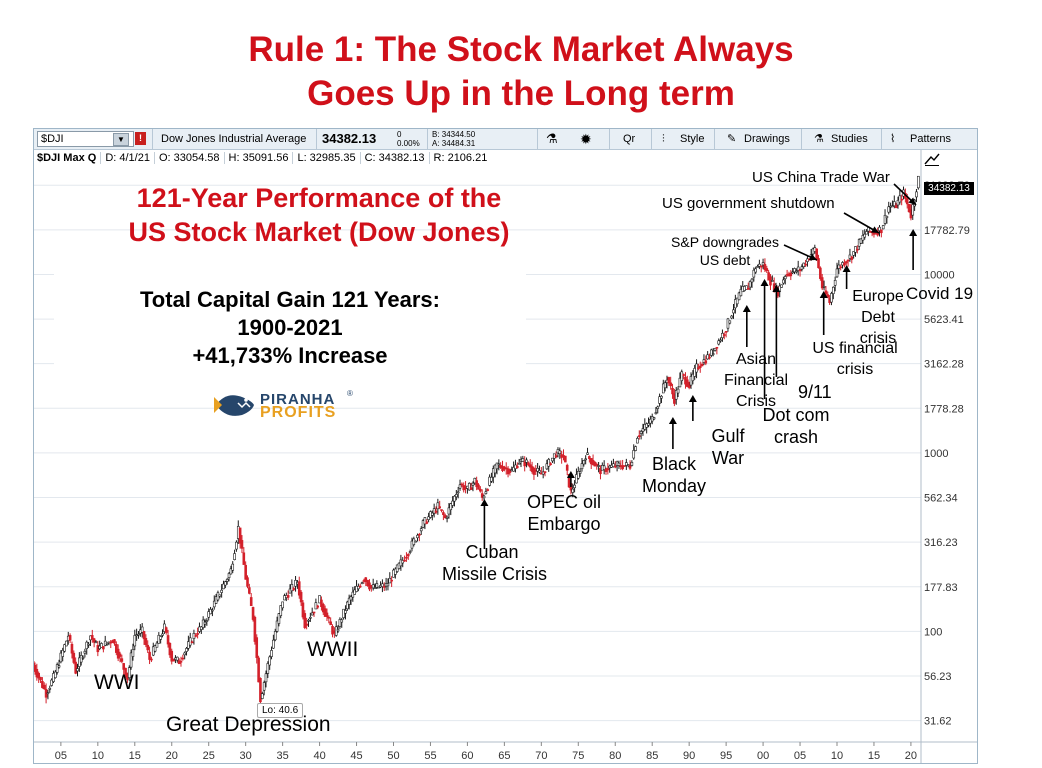 This screenshot has width=1042, height=768. I want to click on chevron-down-icon: ▼, so click(121, 139).